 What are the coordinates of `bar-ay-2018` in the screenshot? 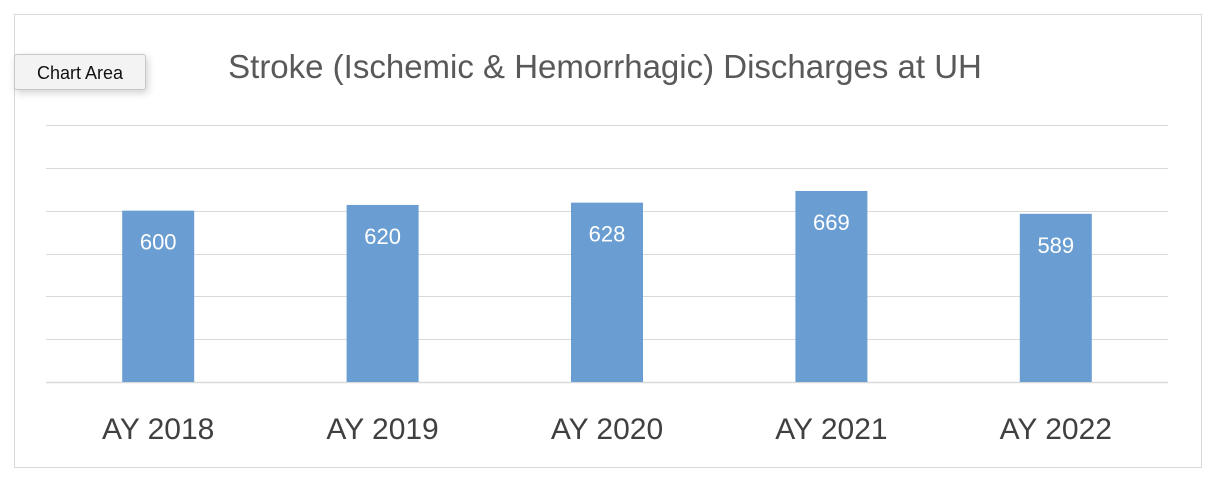 It's located at (158, 296).